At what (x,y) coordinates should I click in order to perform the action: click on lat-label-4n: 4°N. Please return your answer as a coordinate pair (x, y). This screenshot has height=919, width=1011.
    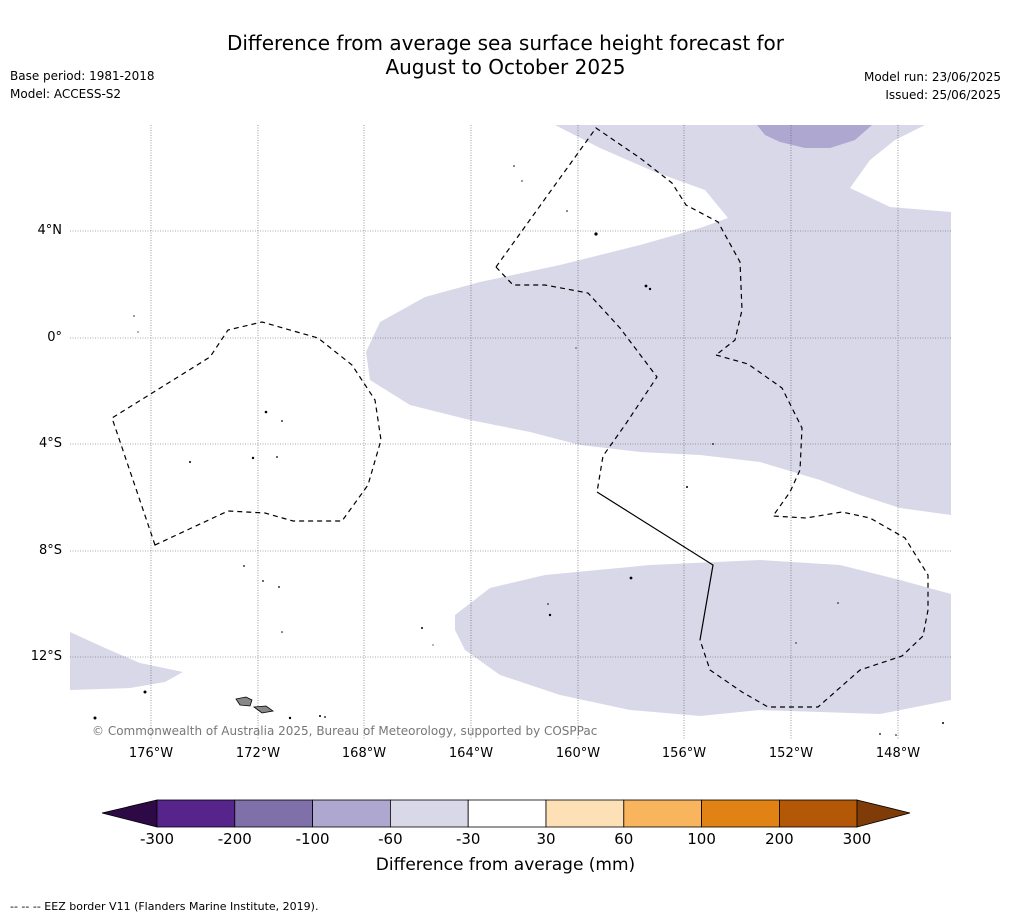
    Looking at the image, I should click on (50, 230).